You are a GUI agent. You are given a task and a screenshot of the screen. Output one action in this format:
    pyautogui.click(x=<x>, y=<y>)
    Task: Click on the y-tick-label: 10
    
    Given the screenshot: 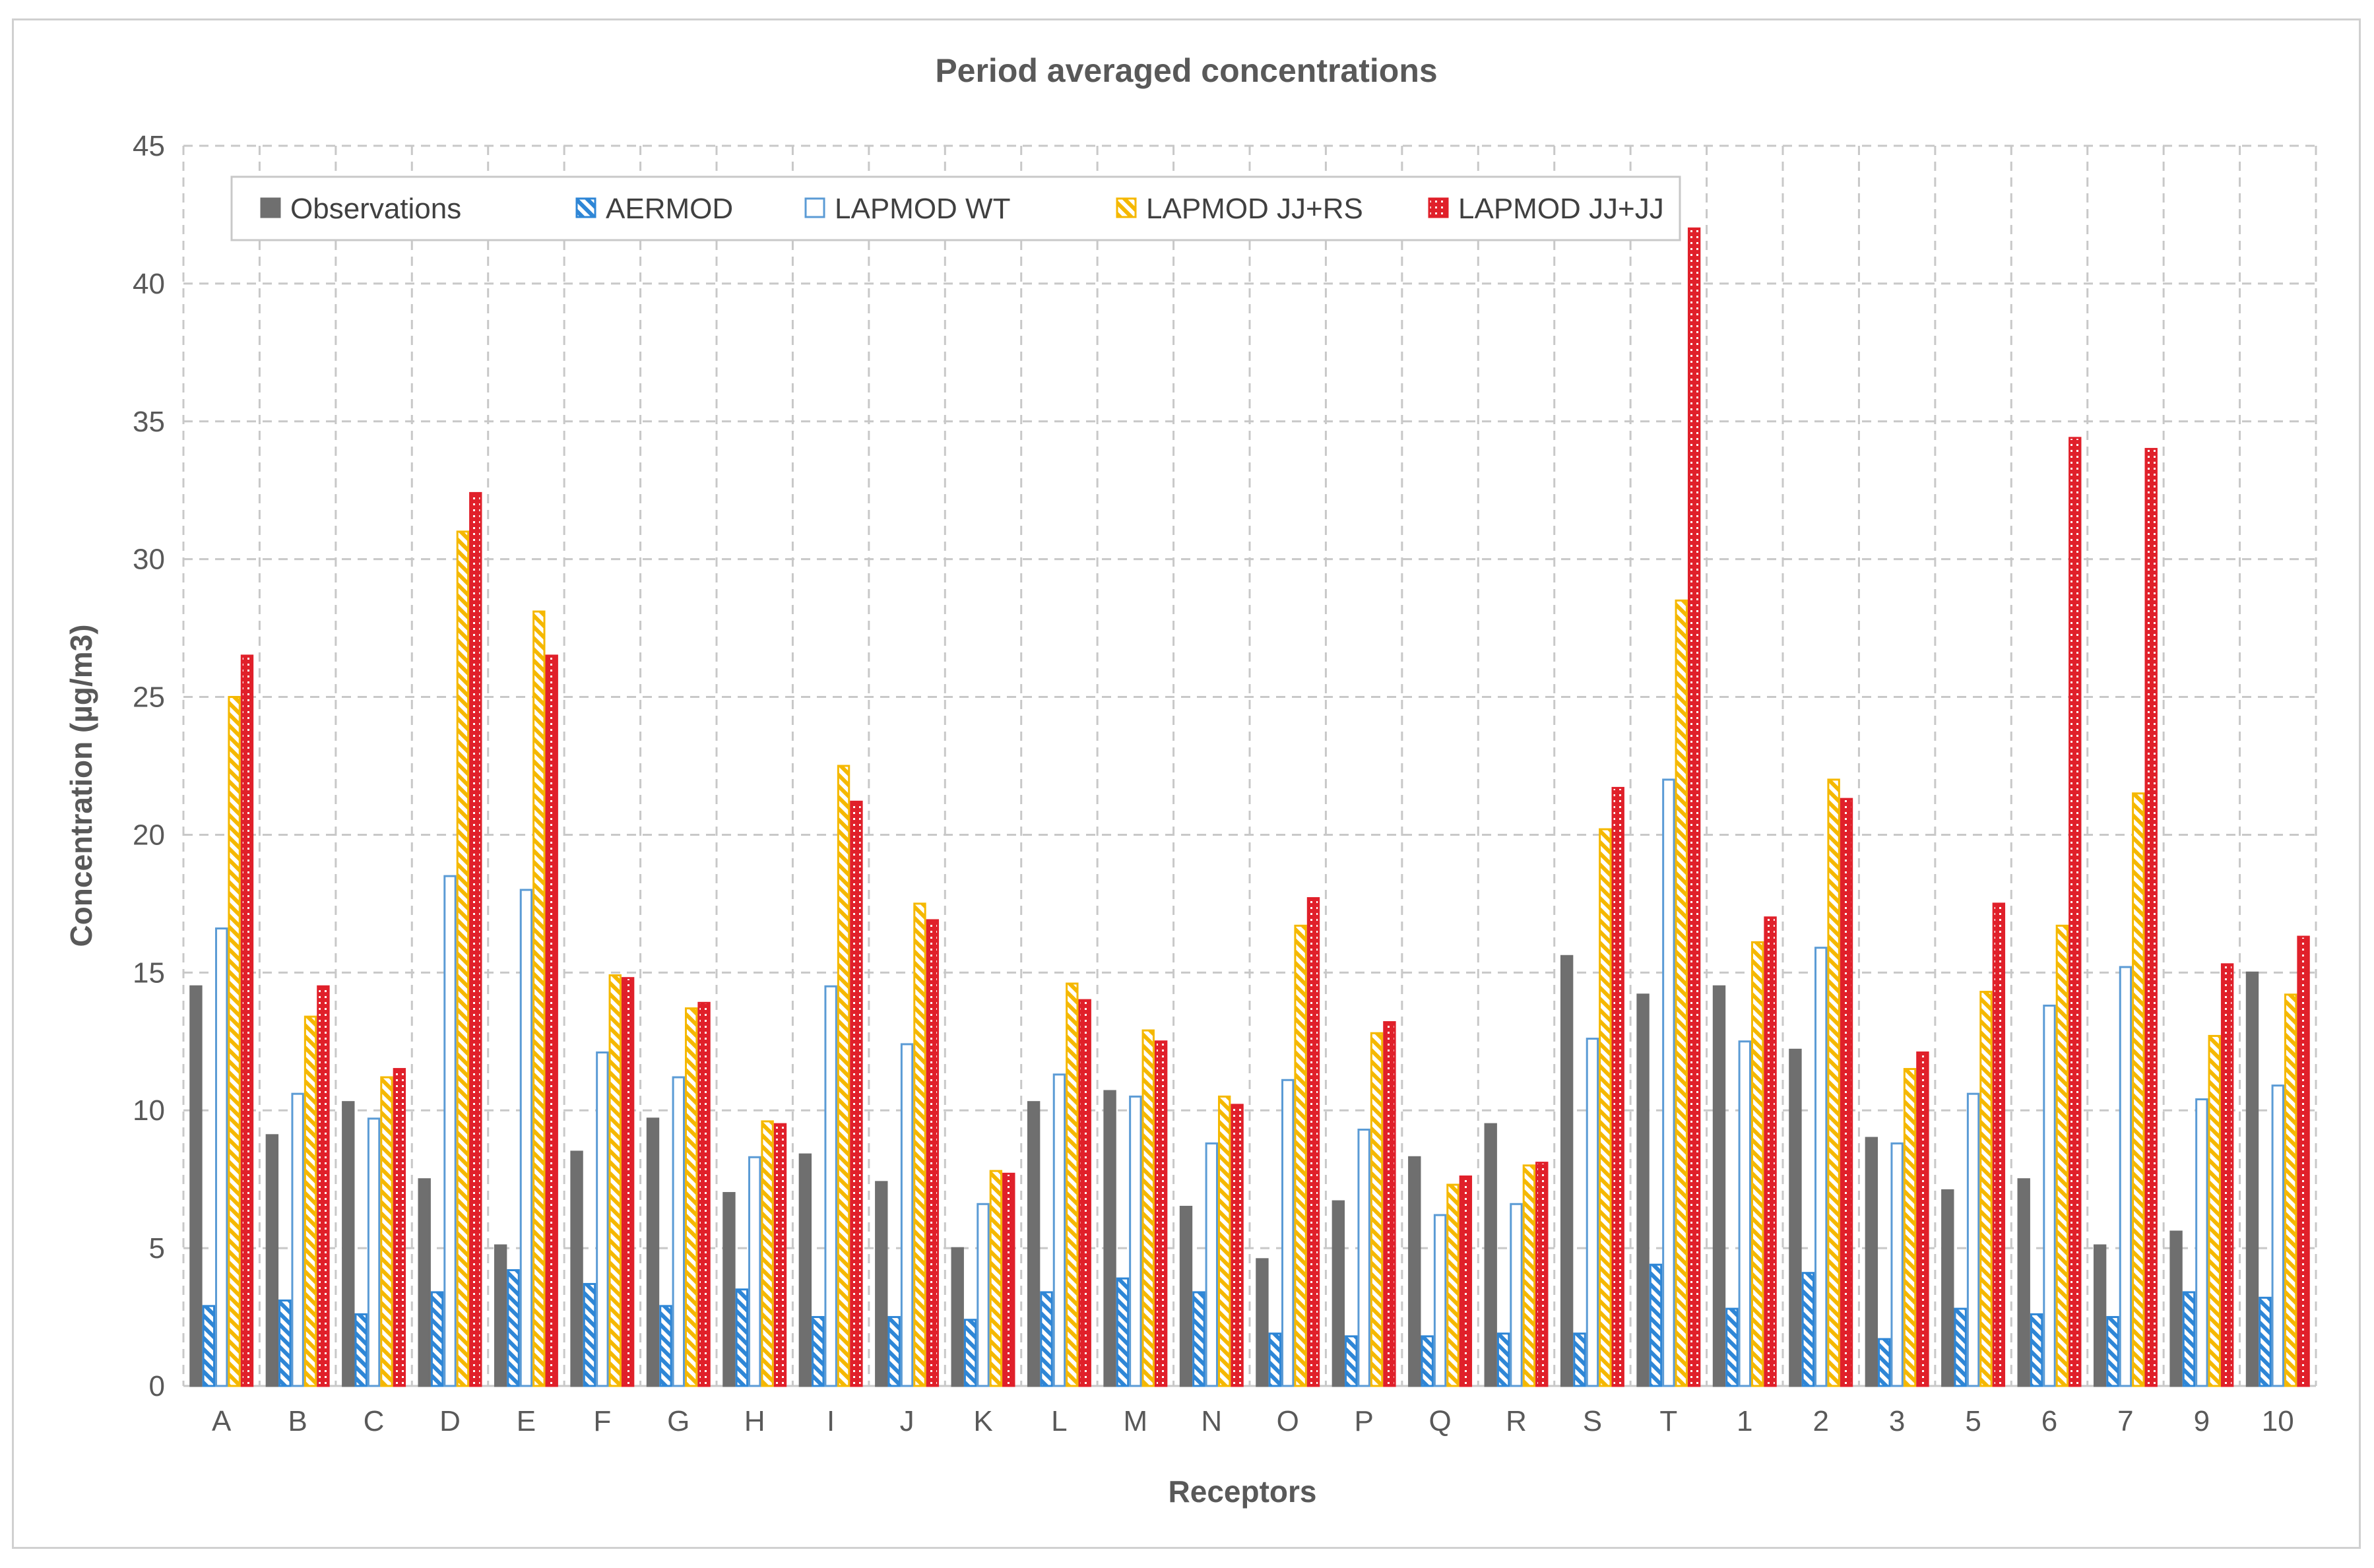 What is the action you would take?
    pyautogui.click(x=149, y=1110)
    